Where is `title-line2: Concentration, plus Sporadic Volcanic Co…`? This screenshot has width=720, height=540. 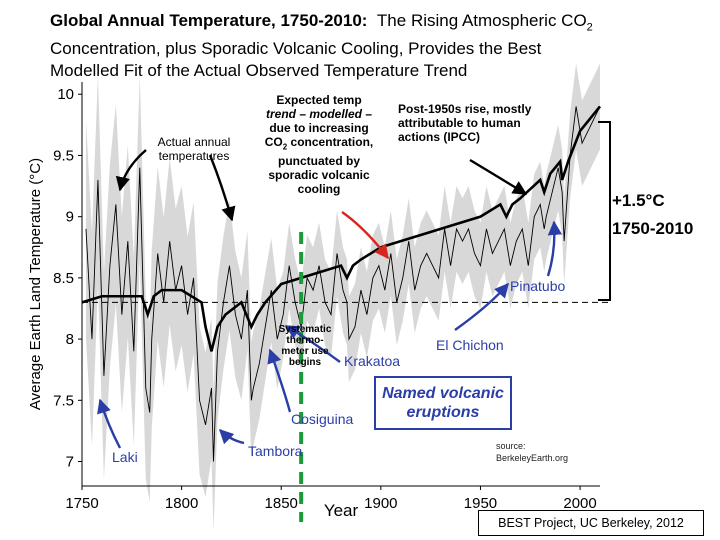
title-line2: Concentration, plus Sporadic Volcanic Co… is located at coordinates (296, 49).